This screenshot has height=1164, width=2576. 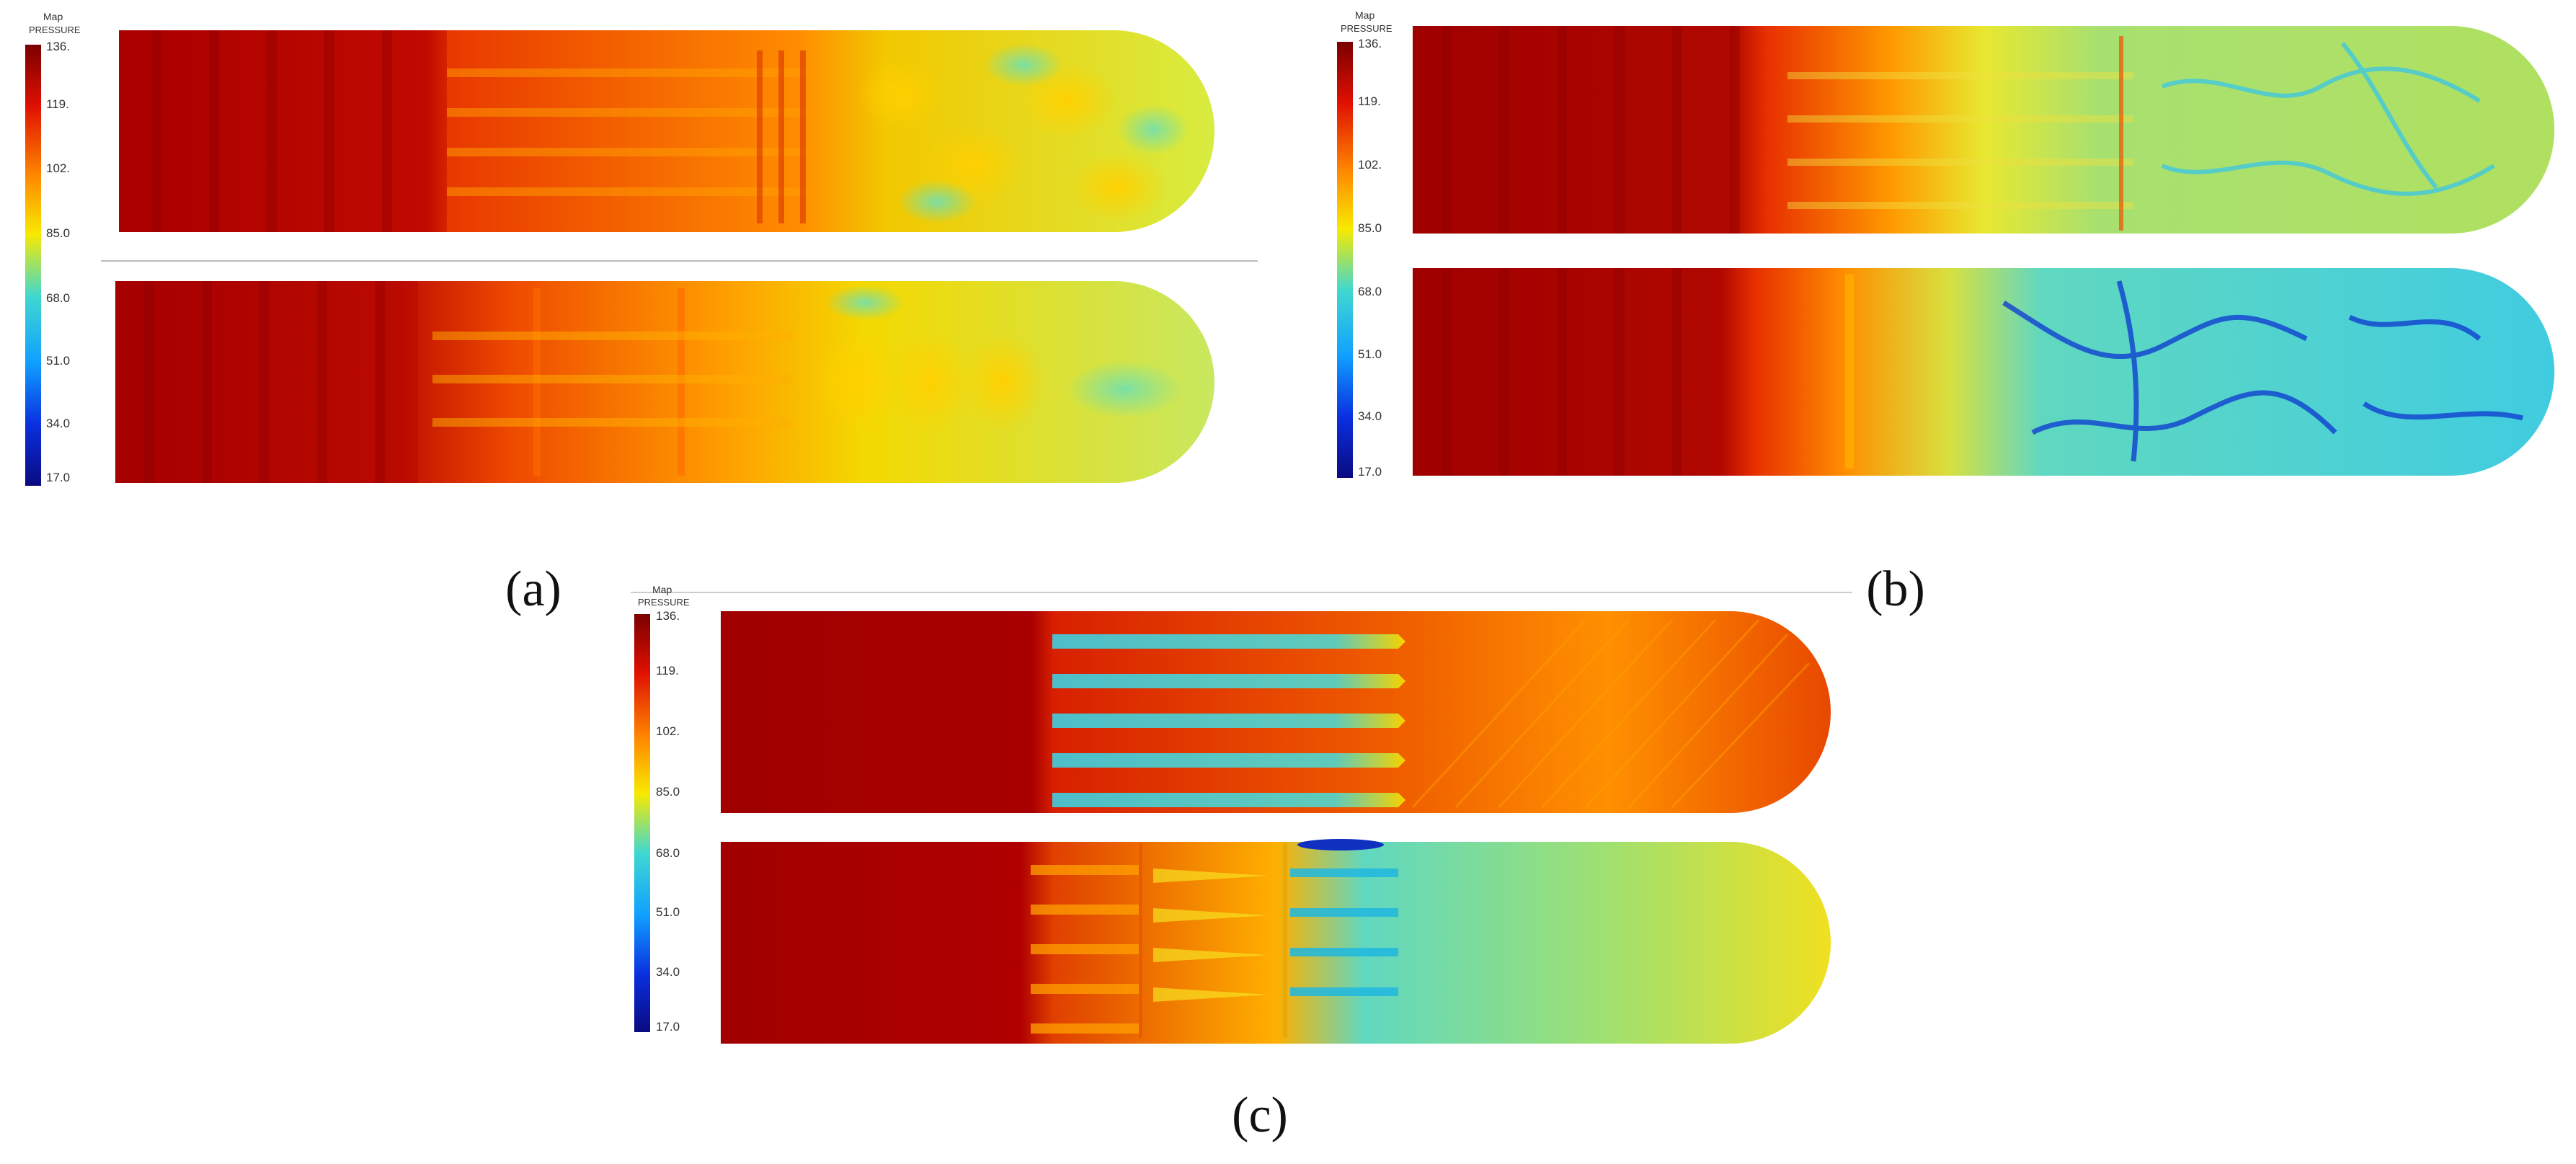 What do you see at coordinates (1260, 1115) in the screenshot?
I see `panel-label-c: (c)` at bounding box center [1260, 1115].